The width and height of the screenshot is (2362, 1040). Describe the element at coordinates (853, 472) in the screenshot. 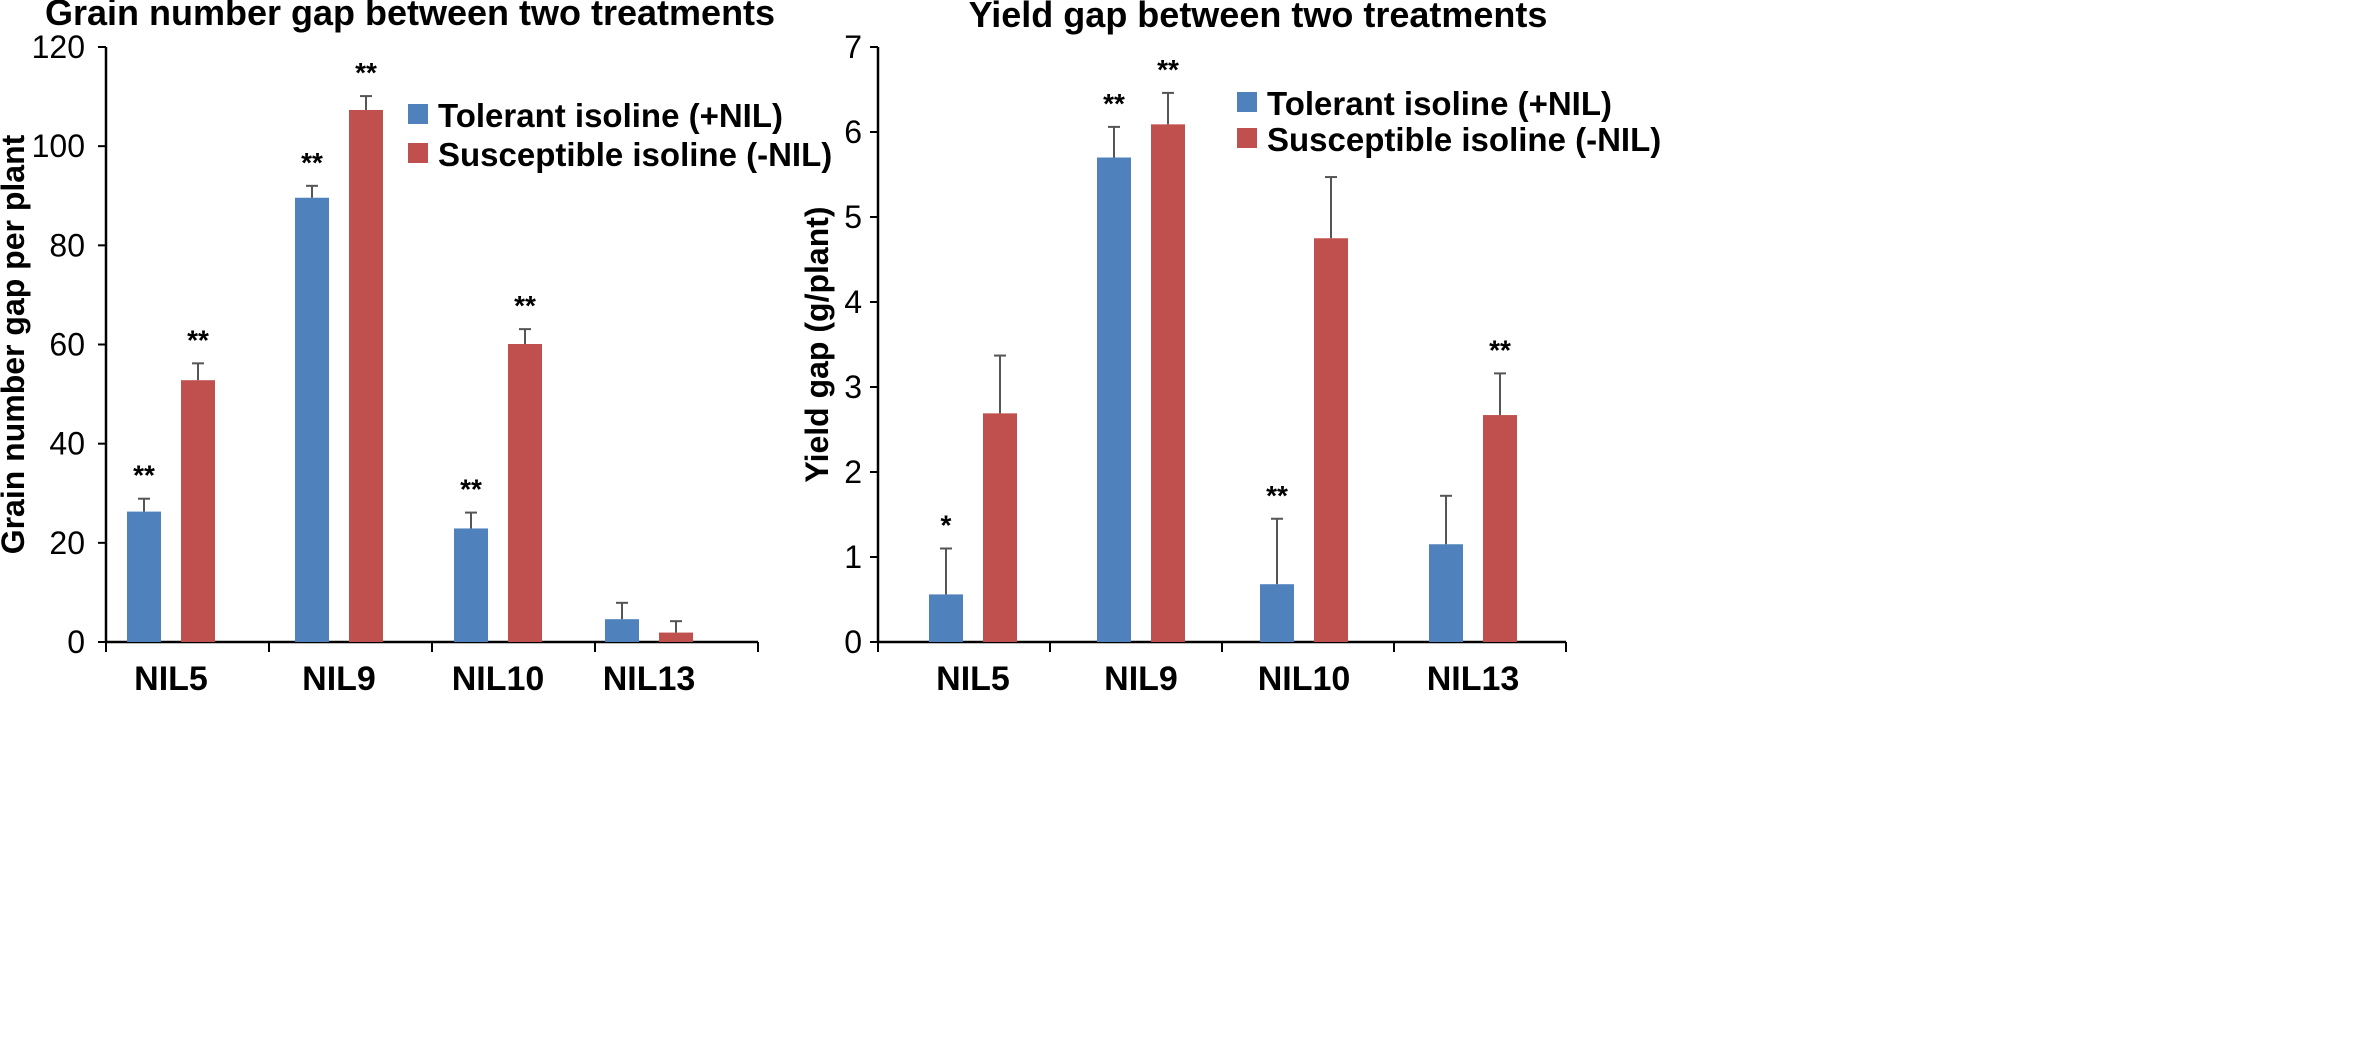

I see `y-tick-label: 2` at that location.